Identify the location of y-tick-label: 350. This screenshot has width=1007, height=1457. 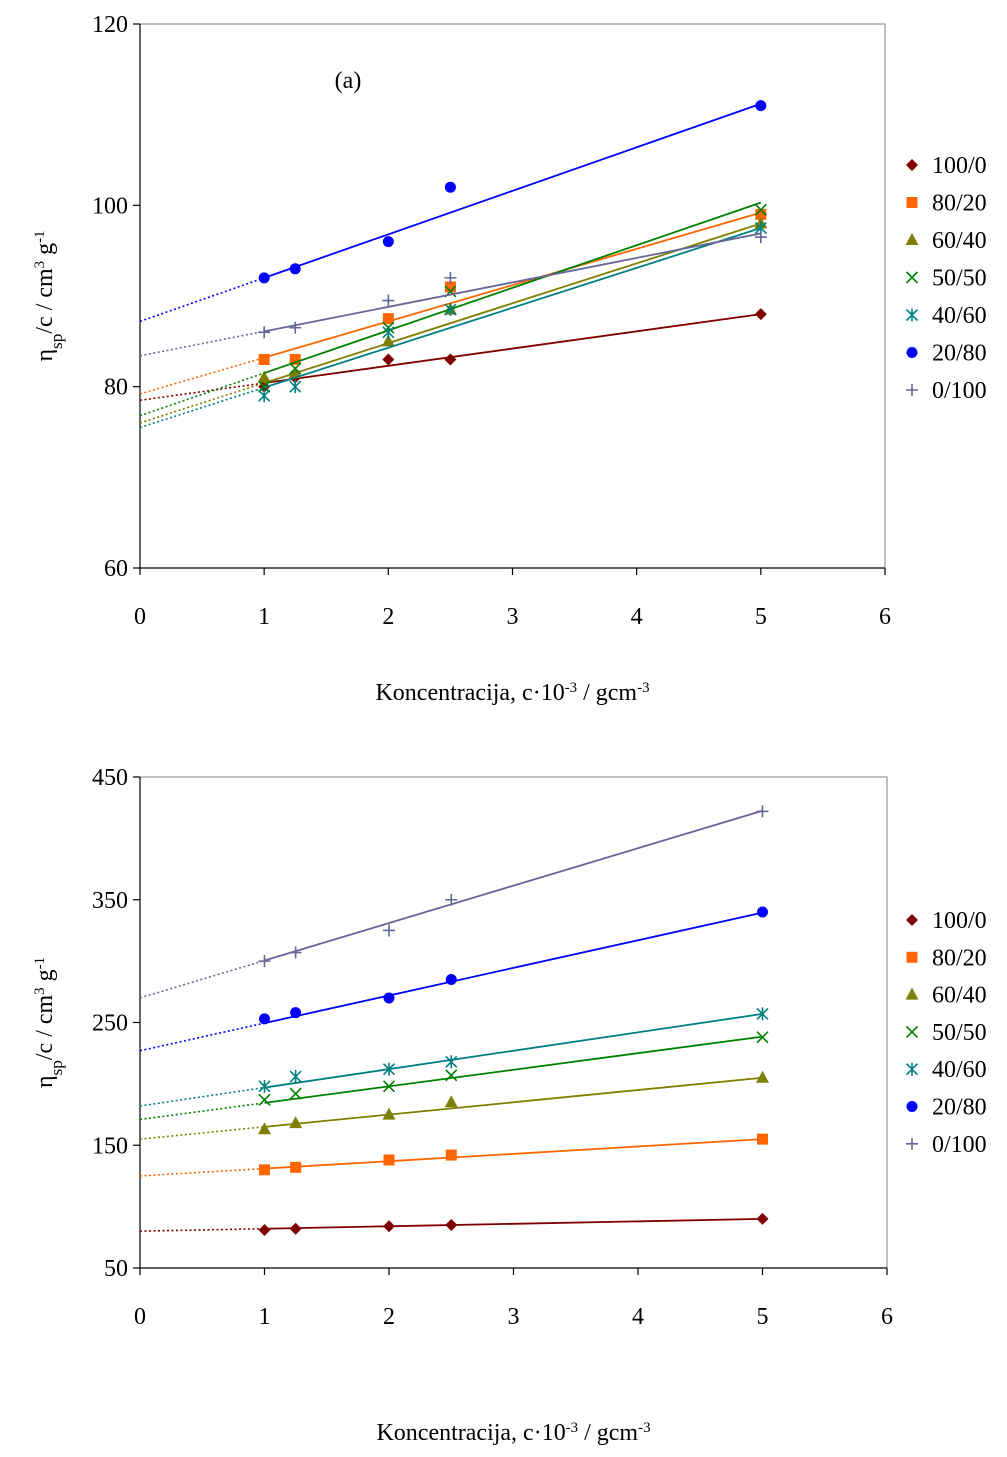
(110, 901).